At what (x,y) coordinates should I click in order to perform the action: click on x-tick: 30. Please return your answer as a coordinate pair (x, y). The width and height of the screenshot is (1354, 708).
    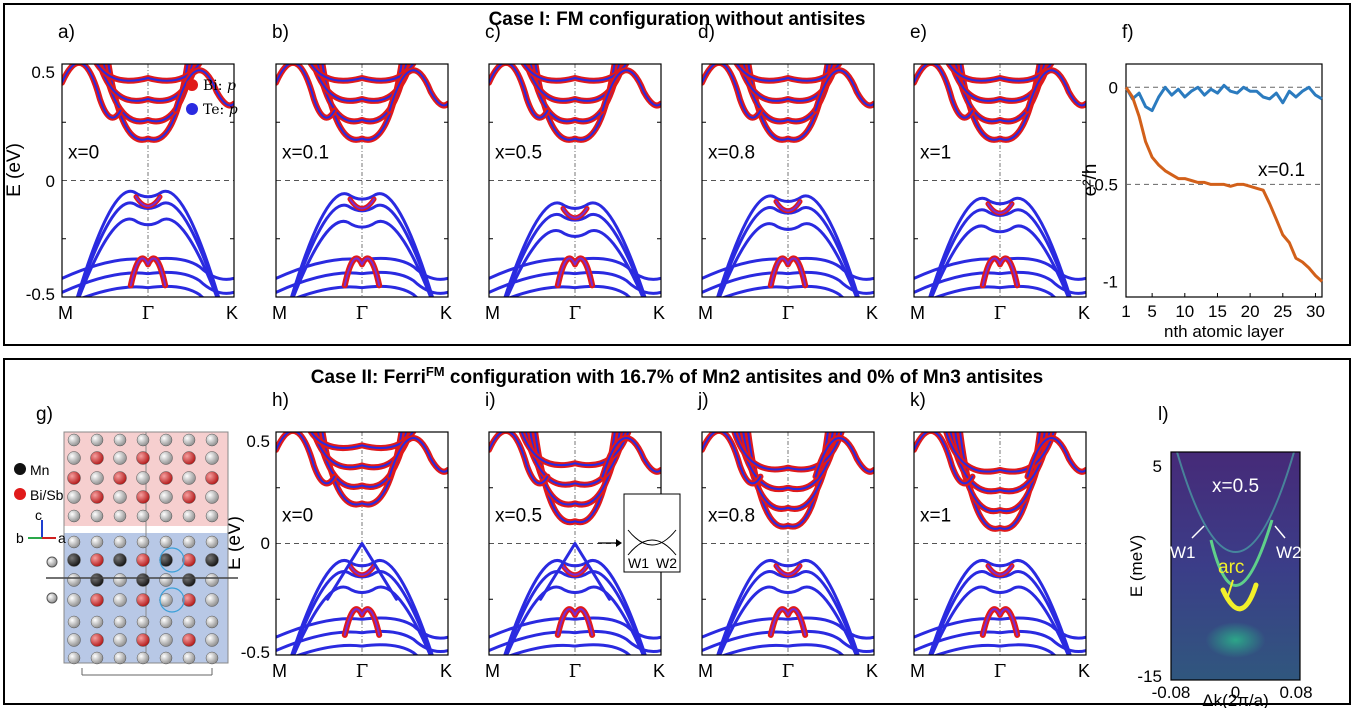
    Looking at the image, I should click on (1315, 311).